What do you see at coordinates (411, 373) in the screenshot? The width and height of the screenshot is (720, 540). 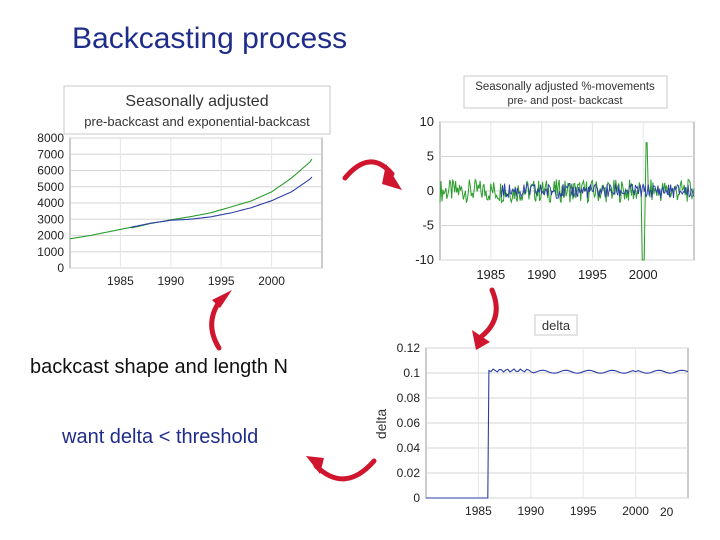 I see `c3-y-tick-label: 0.1` at bounding box center [411, 373].